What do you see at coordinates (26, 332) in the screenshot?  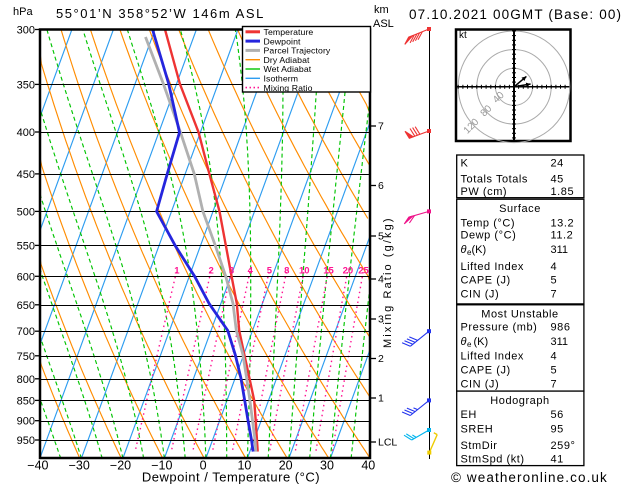 I see `svg-text: 700` at bounding box center [26, 332].